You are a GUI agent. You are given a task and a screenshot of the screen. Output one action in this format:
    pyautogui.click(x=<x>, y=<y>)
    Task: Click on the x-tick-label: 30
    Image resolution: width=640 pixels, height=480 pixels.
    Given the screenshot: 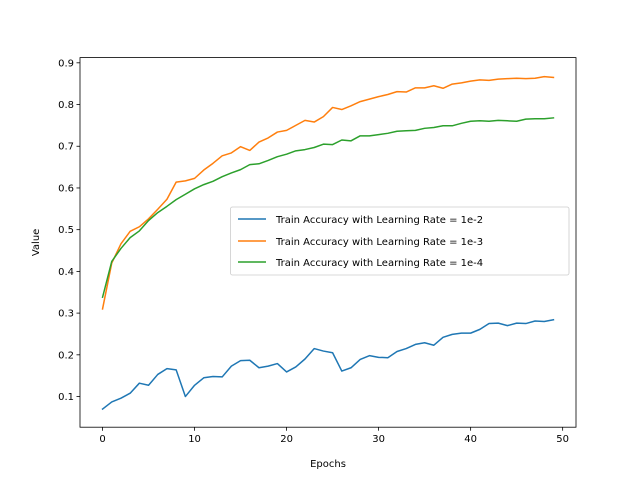 What is the action you would take?
    pyautogui.click(x=378, y=439)
    